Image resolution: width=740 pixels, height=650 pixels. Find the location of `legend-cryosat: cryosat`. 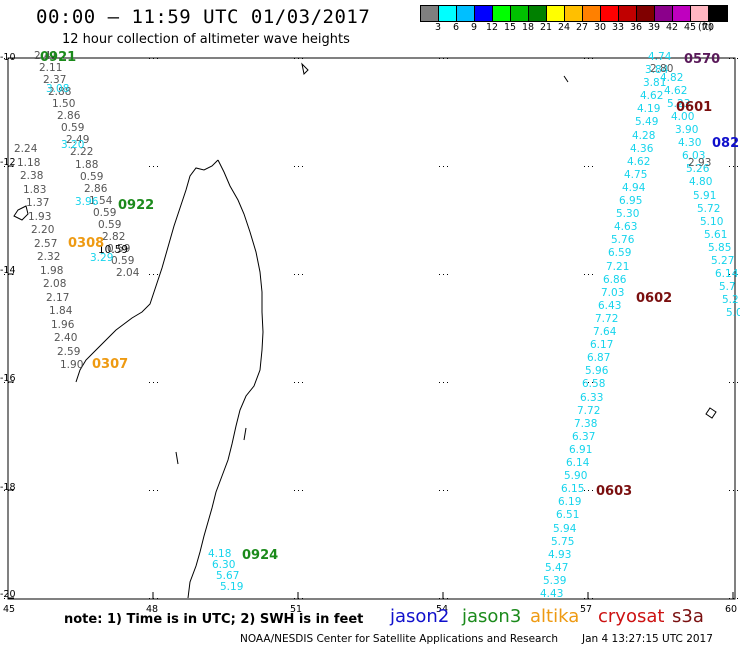

legend-cryosat: cryosat is located at coordinates (631, 616).